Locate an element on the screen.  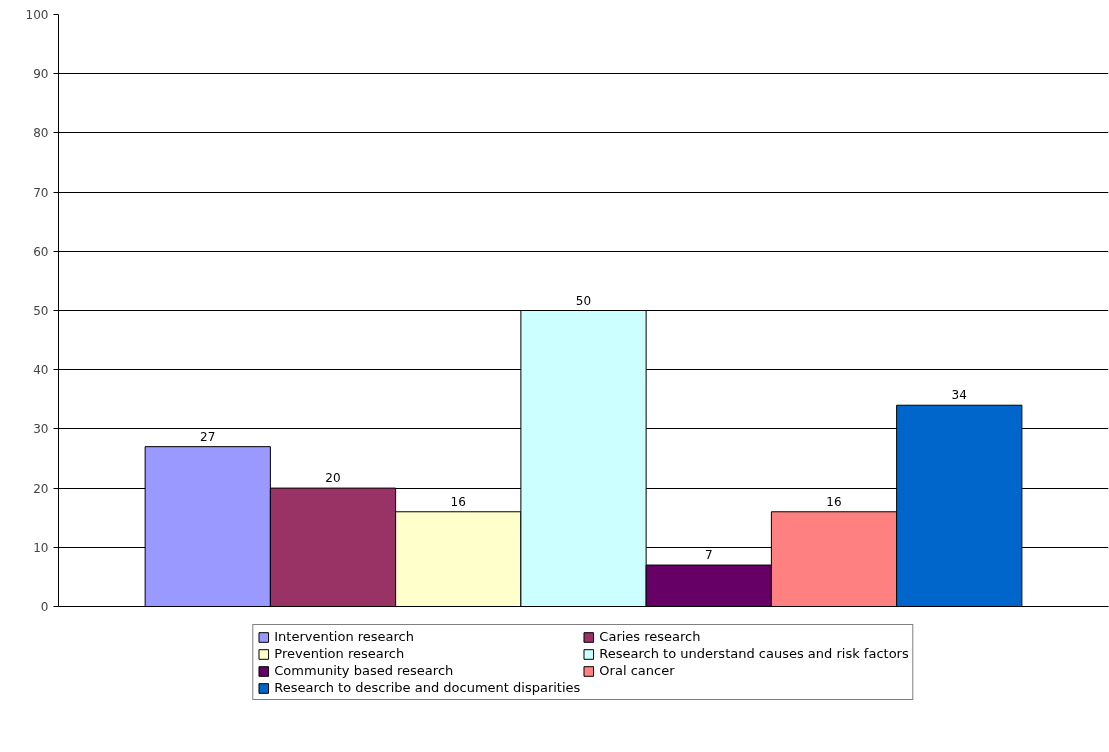
legend-label: Research to describe and document disparities is located at coordinates (427, 687).